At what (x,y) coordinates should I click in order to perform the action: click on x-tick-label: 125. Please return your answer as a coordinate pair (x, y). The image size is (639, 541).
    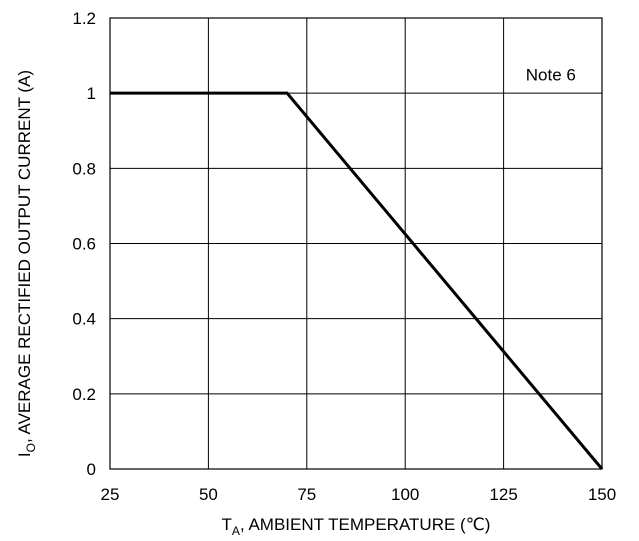
    Looking at the image, I should click on (503, 494).